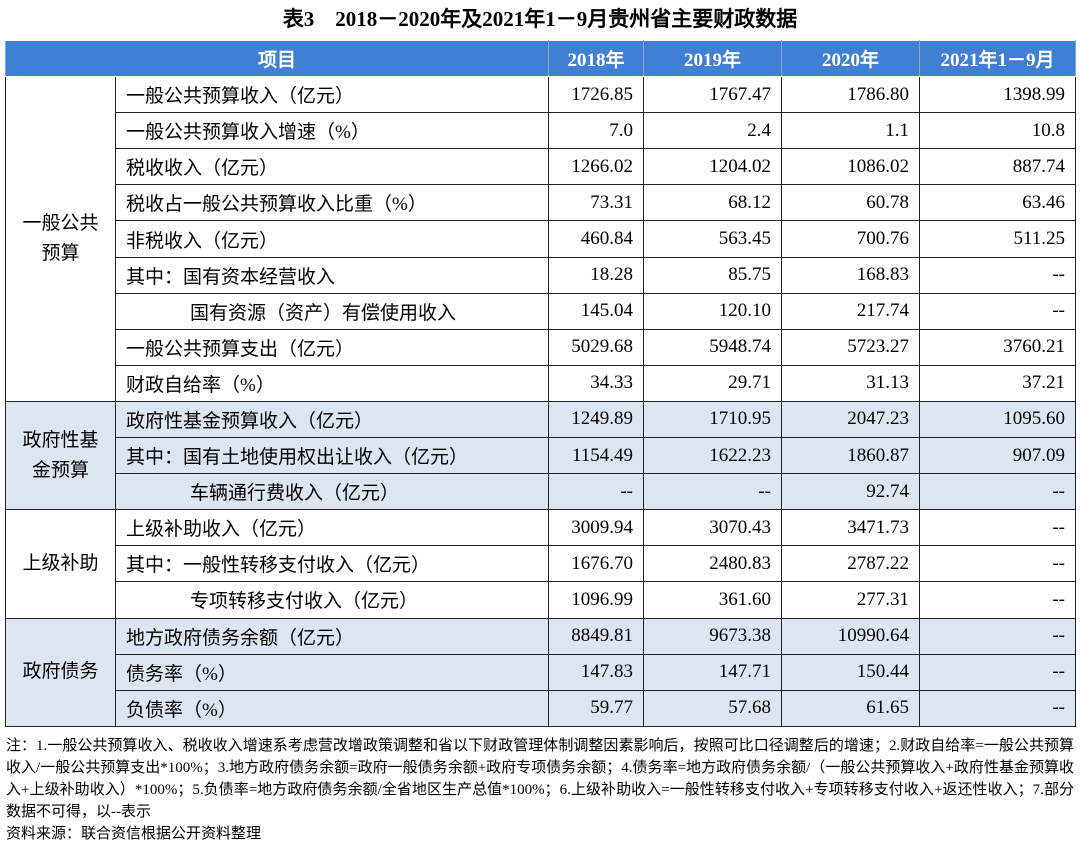  What do you see at coordinates (332, 167) in the screenshot?
I see `item-cell: 税收收入（亿元）` at bounding box center [332, 167].